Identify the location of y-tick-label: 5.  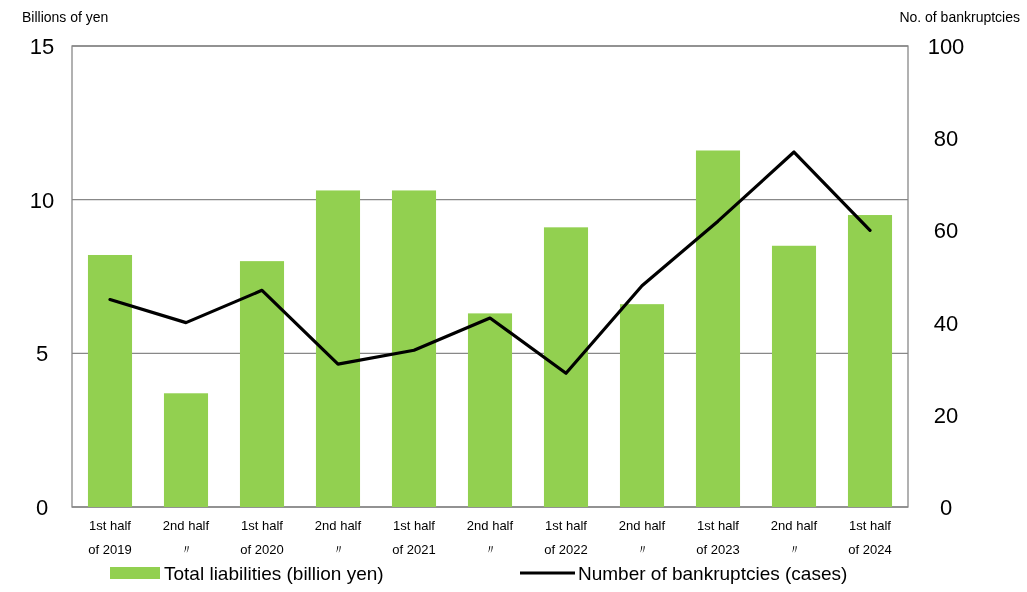
(42, 354).